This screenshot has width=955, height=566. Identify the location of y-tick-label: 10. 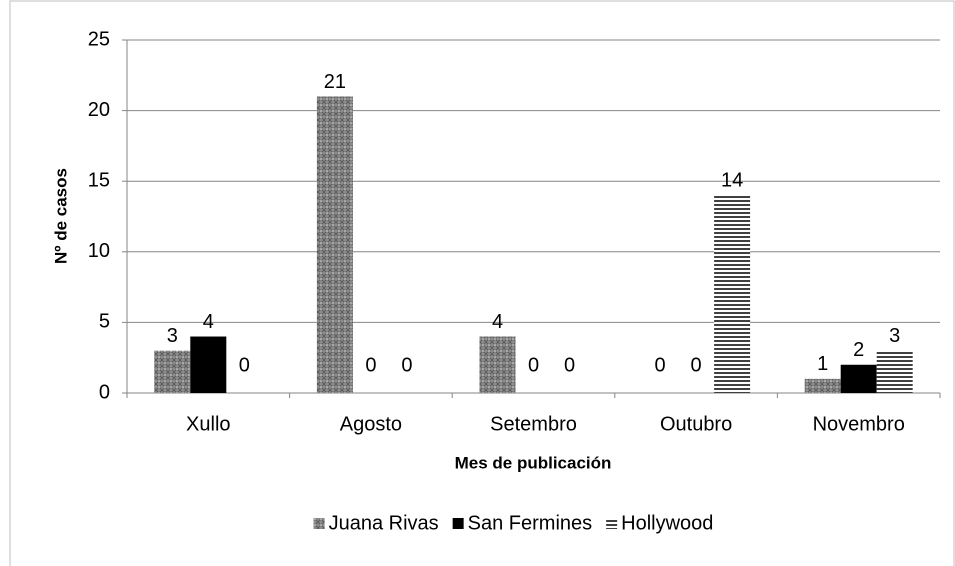
(99, 251).